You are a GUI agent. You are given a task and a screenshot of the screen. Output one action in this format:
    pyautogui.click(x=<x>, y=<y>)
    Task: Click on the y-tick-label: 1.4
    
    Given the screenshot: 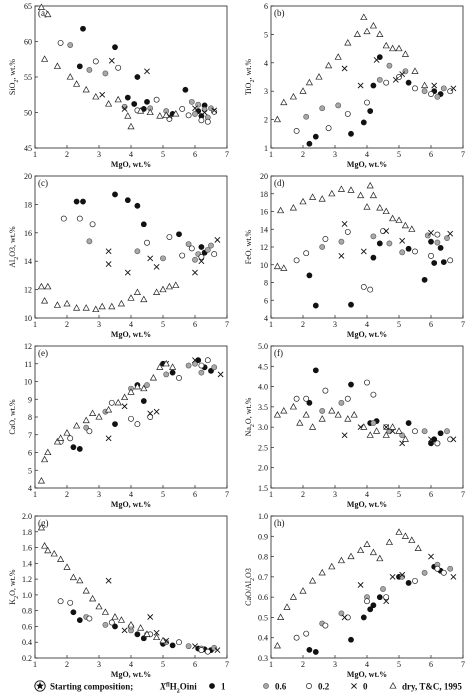 What is the action you would take?
    pyautogui.click(x=27, y=563)
    